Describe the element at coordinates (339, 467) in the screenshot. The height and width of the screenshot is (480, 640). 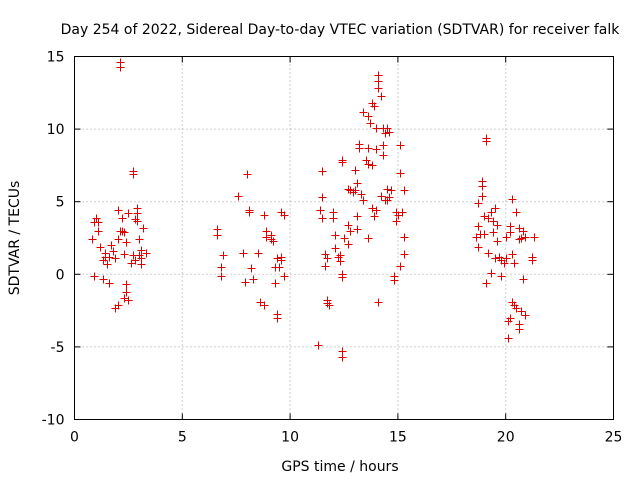
I see `x-axis-label: GPS time / hours` at that location.